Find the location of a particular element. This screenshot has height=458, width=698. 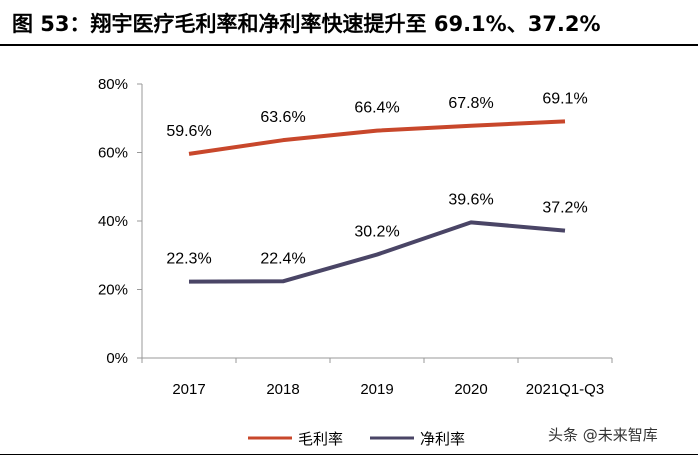

y-tick-label: 40% is located at coordinates (113, 221).